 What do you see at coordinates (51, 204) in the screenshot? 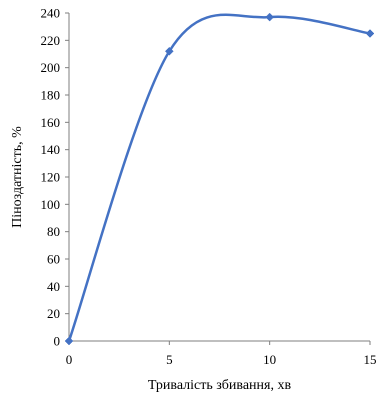
I see `y-tick-label: 100` at bounding box center [51, 204].